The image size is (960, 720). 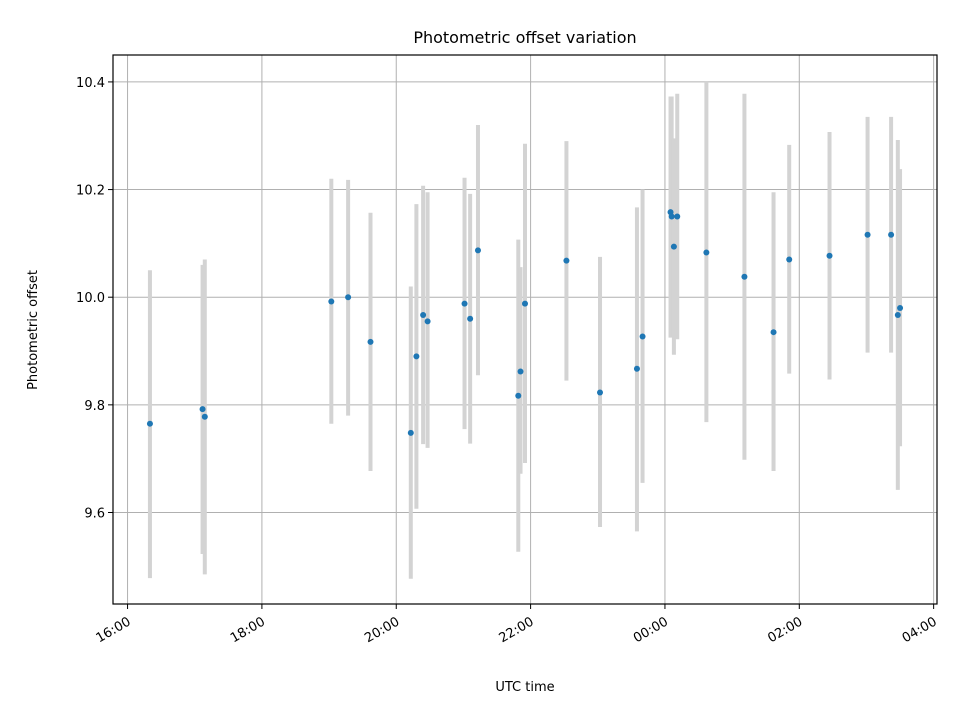 I want to click on x-axis-label: UTC time, so click(x=524, y=687).